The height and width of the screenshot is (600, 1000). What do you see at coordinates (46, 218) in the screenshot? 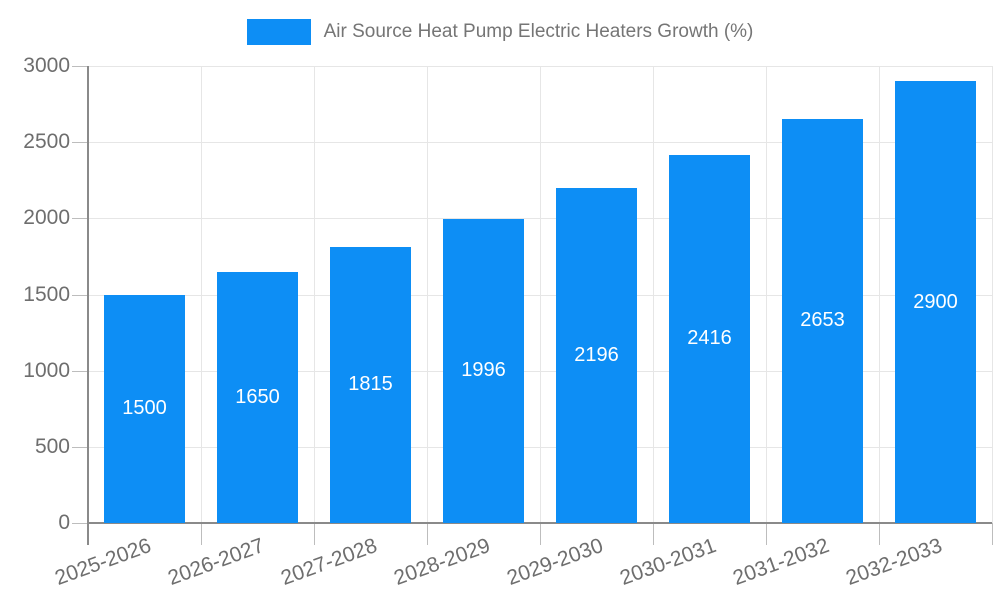
I see `y-axis-tick-label: 2000` at bounding box center [46, 218].